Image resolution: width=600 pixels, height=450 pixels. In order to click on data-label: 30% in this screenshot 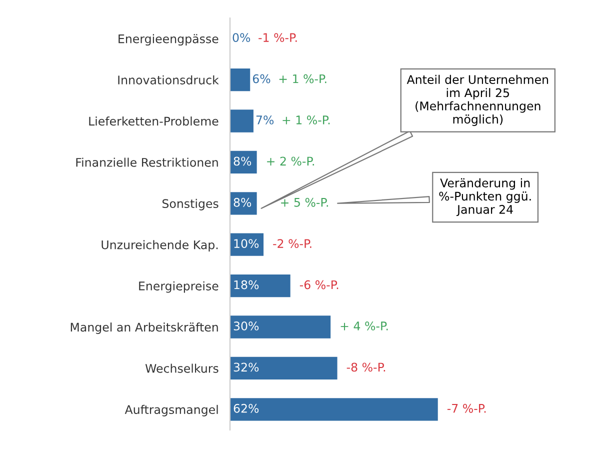, I will do `click(246, 325)`.